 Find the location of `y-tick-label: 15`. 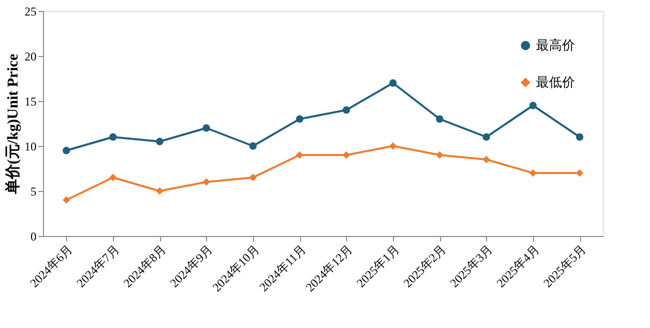

y-tick-label: 15 is located at coordinates (30, 101).